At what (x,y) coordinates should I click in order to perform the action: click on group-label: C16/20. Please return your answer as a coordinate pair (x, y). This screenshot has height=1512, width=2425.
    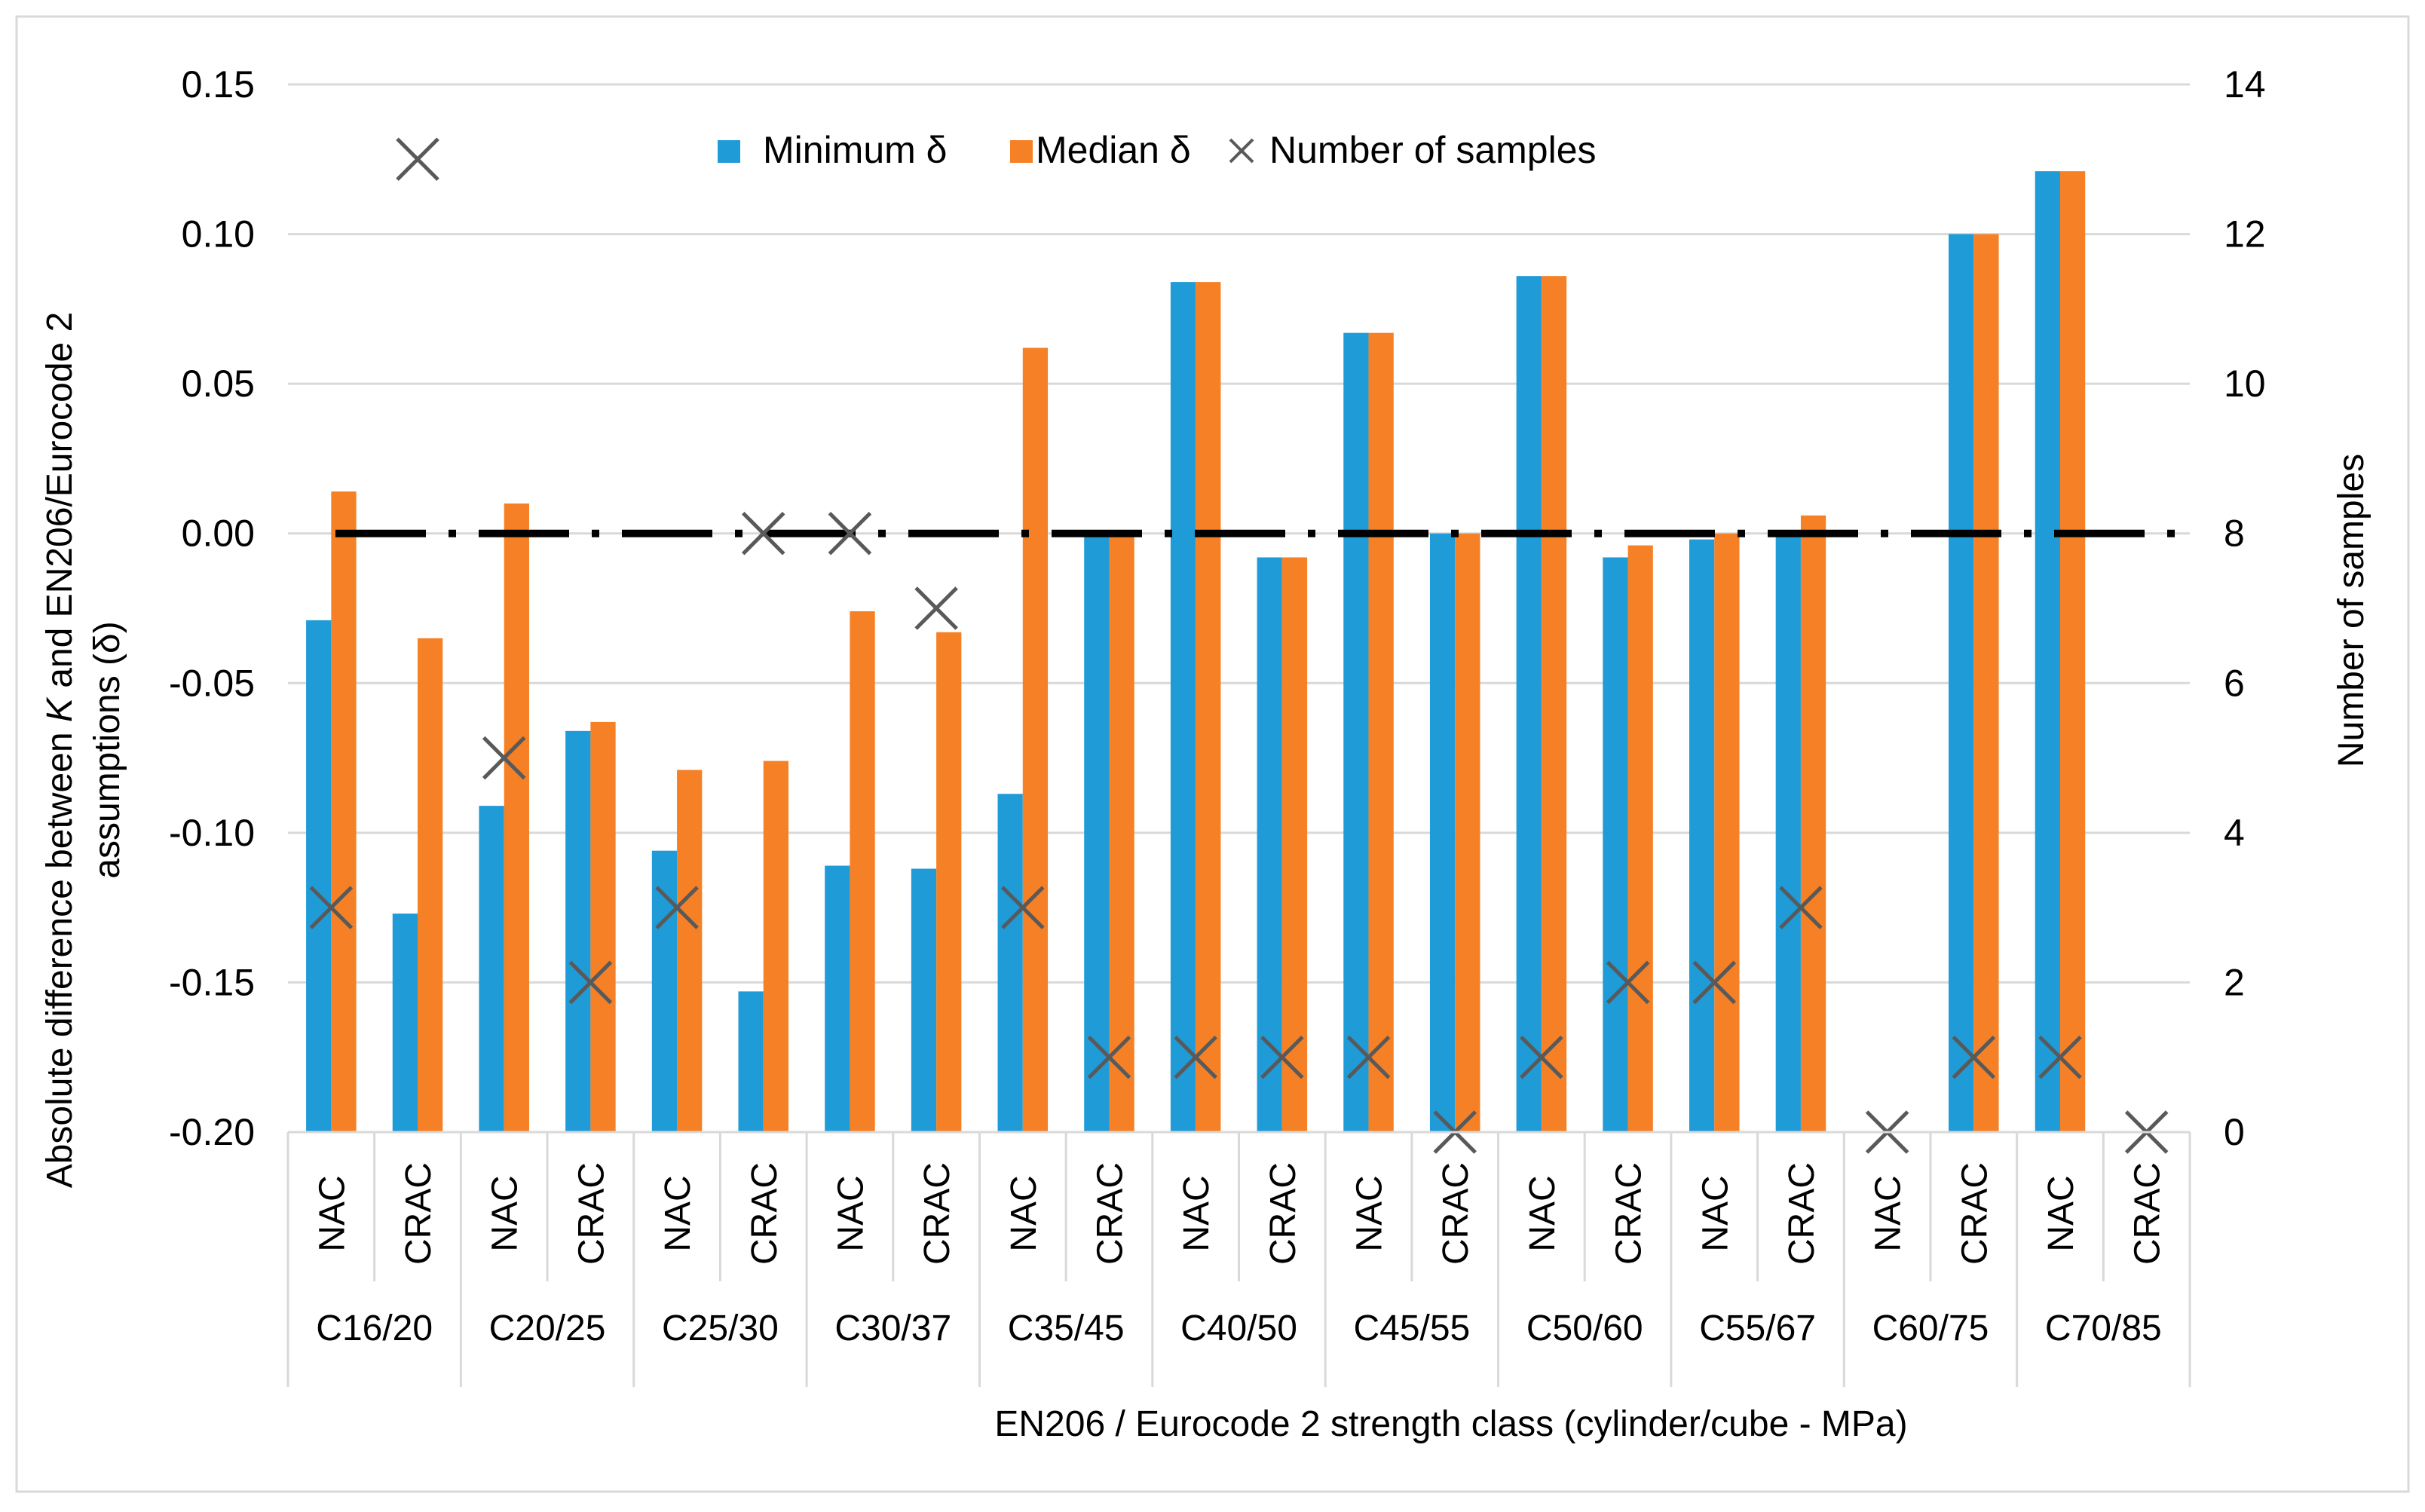
    Looking at the image, I should click on (374, 1328).